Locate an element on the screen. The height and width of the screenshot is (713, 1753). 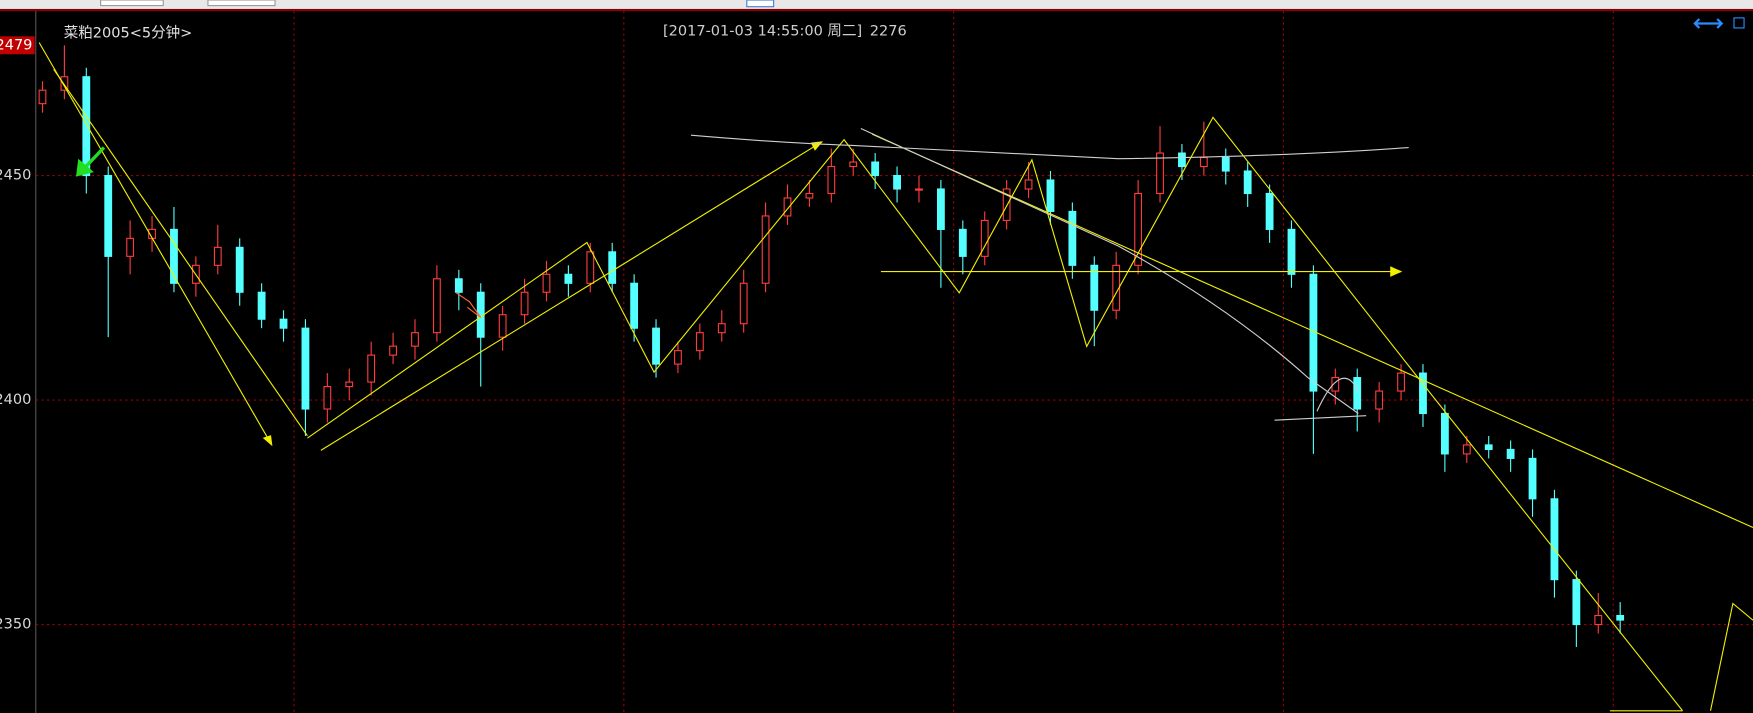
annotation is located at coordinates (468, 305).